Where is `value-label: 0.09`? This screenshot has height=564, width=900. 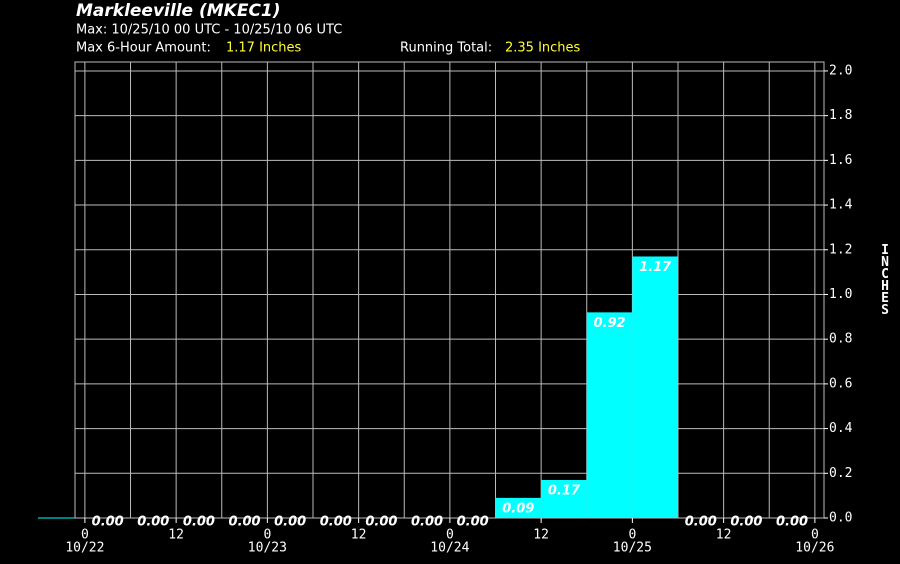
value-label: 0.09 is located at coordinates (518, 508).